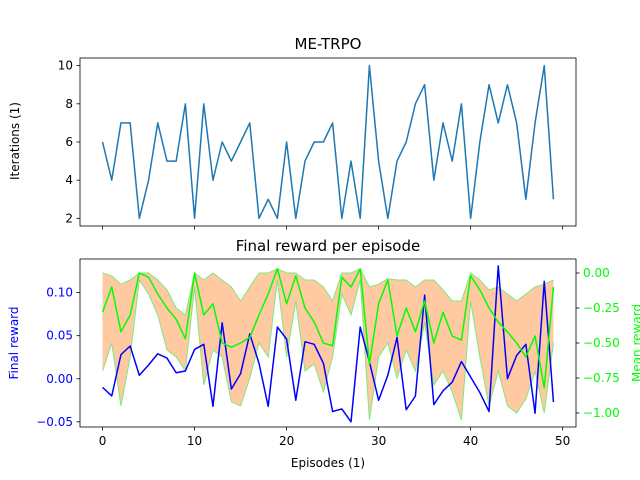 The image size is (640, 480). What do you see at coordinates (328, 292) in the screenshot?
I see `mean-reward-band-upper` at bounding box center [328, 292].